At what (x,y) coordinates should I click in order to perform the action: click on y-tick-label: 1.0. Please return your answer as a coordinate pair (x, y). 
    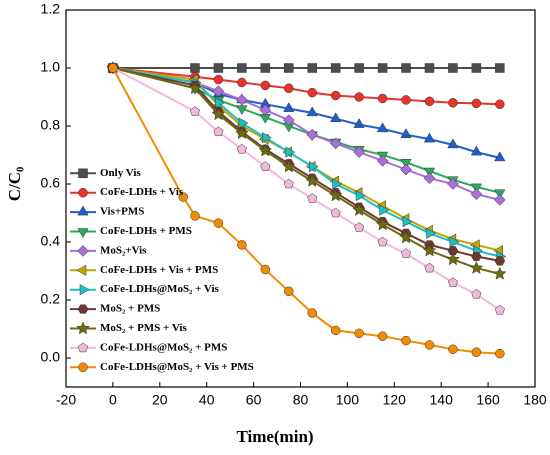
    Looking at the image, I should click on (51, 67).